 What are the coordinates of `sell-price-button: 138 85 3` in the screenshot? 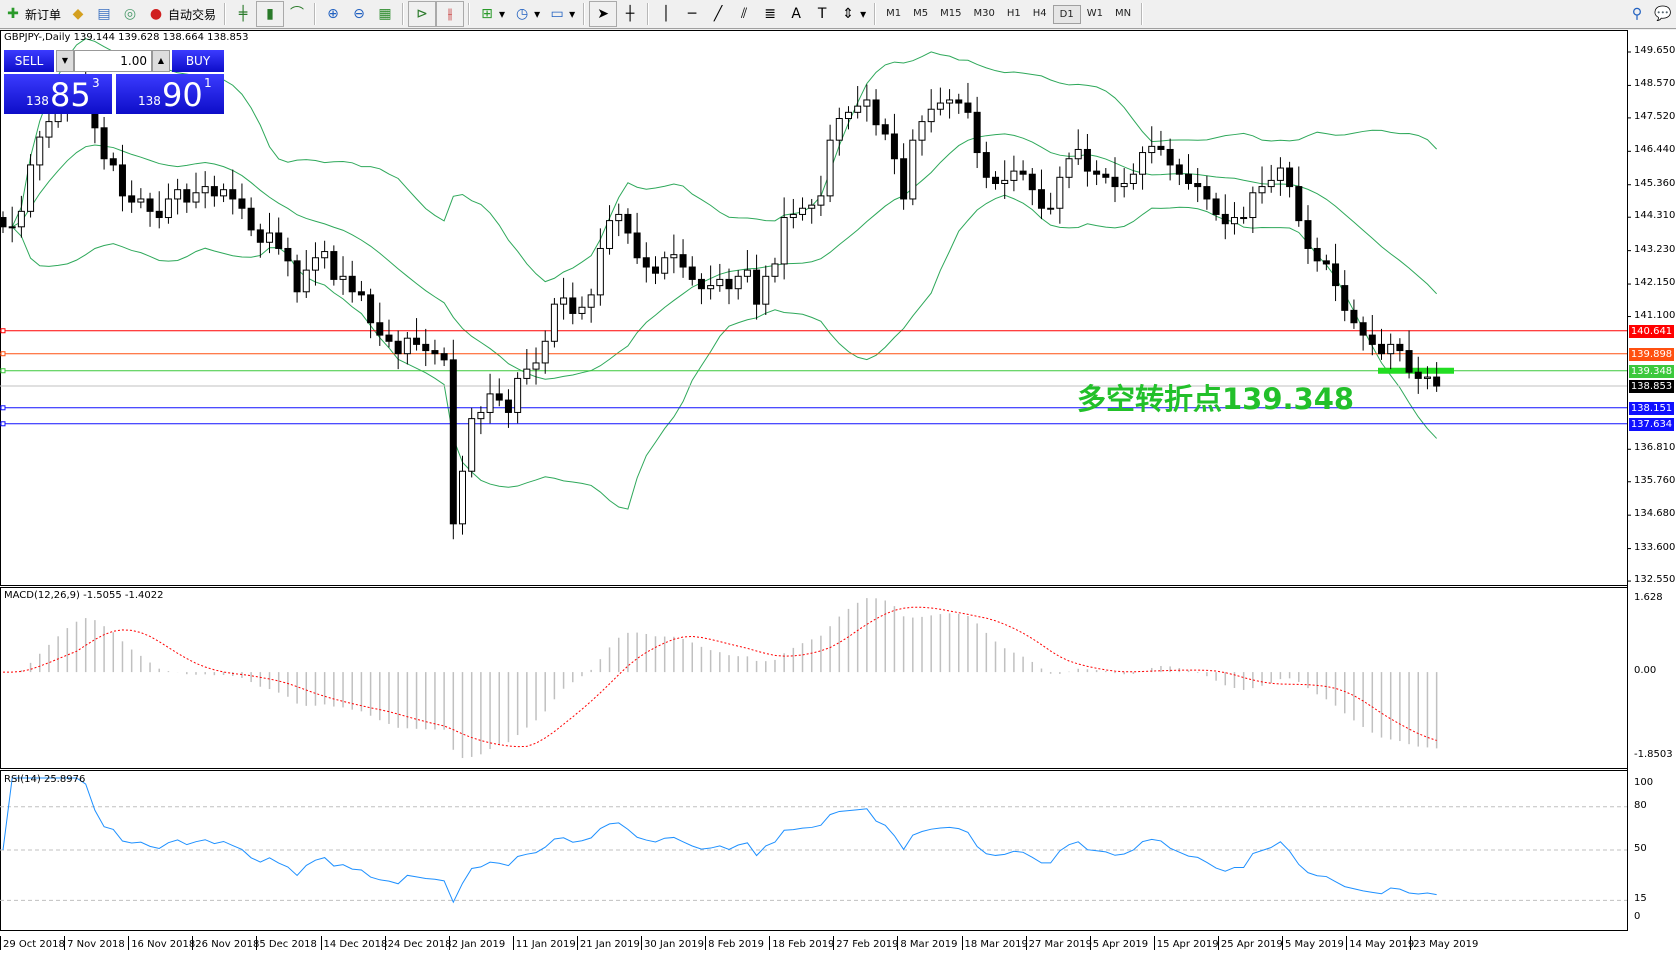 It's located at (58, 94).